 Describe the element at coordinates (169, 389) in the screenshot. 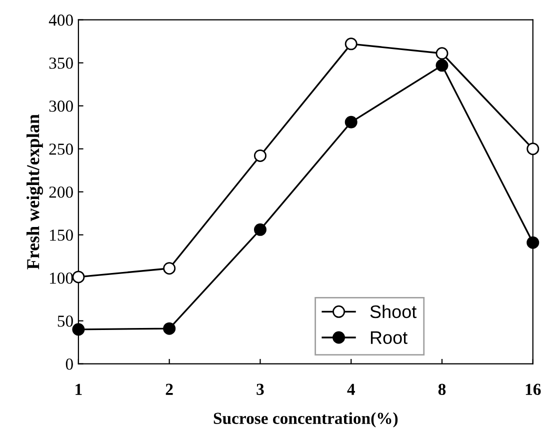

I see `x-tick-label: 2` at that location.